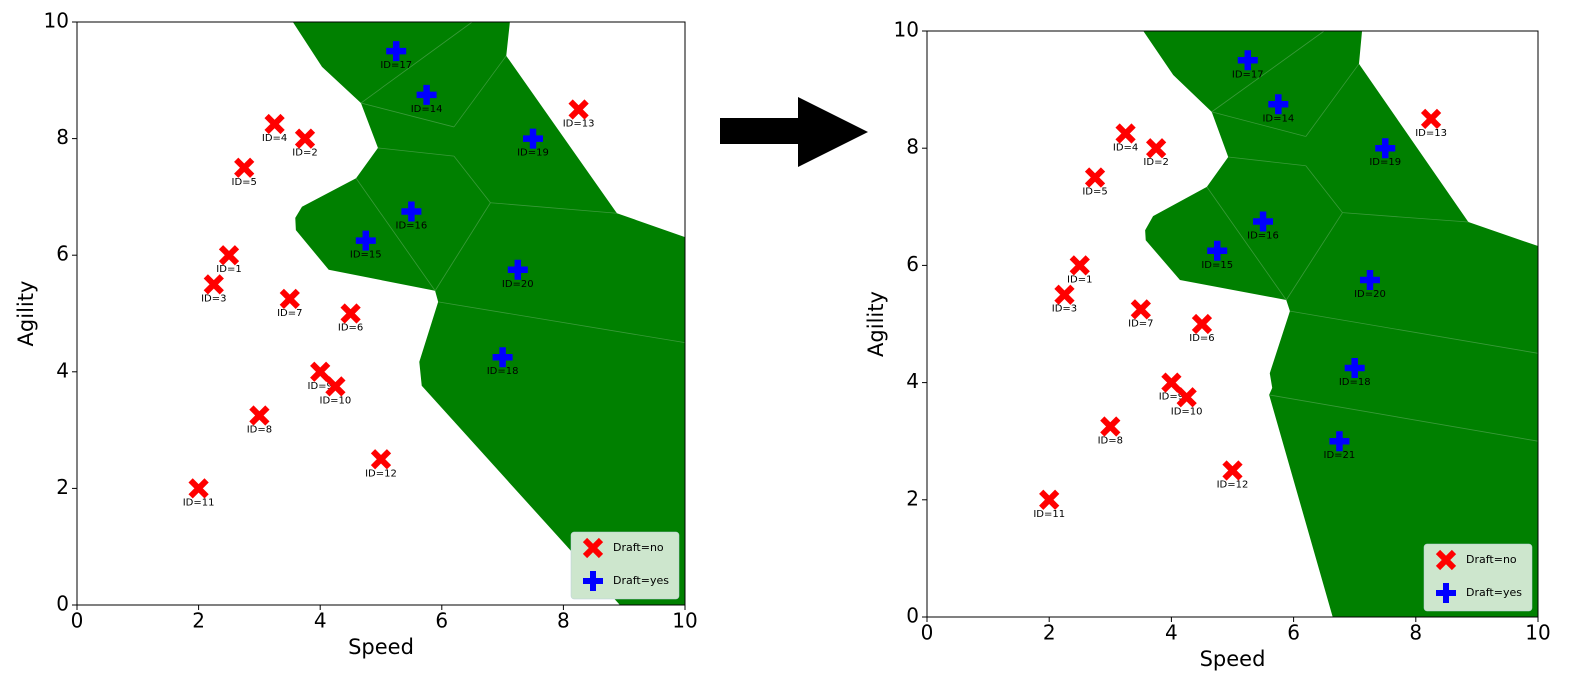  What do you see at coordinates (259, 430) in the screenshot?
I see `point-label: ID=8` at bounding box center [259, 430].